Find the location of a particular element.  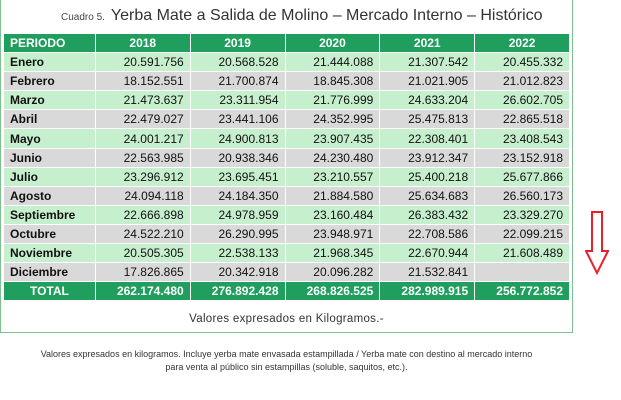

row-value: 26.290.995 is located at coordinates (237, 234).